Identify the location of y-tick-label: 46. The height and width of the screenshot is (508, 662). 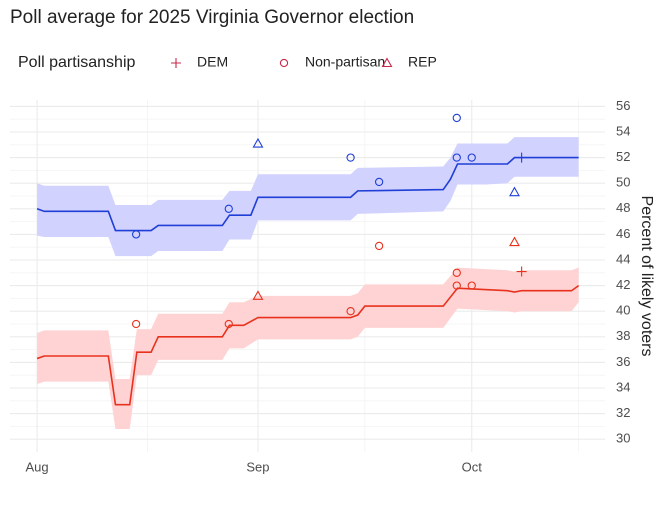
(623, 233).